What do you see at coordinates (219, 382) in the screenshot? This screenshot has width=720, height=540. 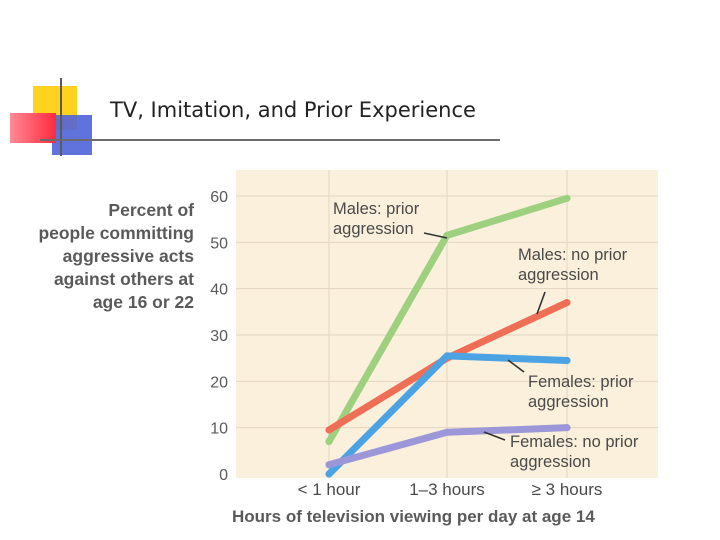 I see `y-tick-label: 20` at bounding box center [219, 382].